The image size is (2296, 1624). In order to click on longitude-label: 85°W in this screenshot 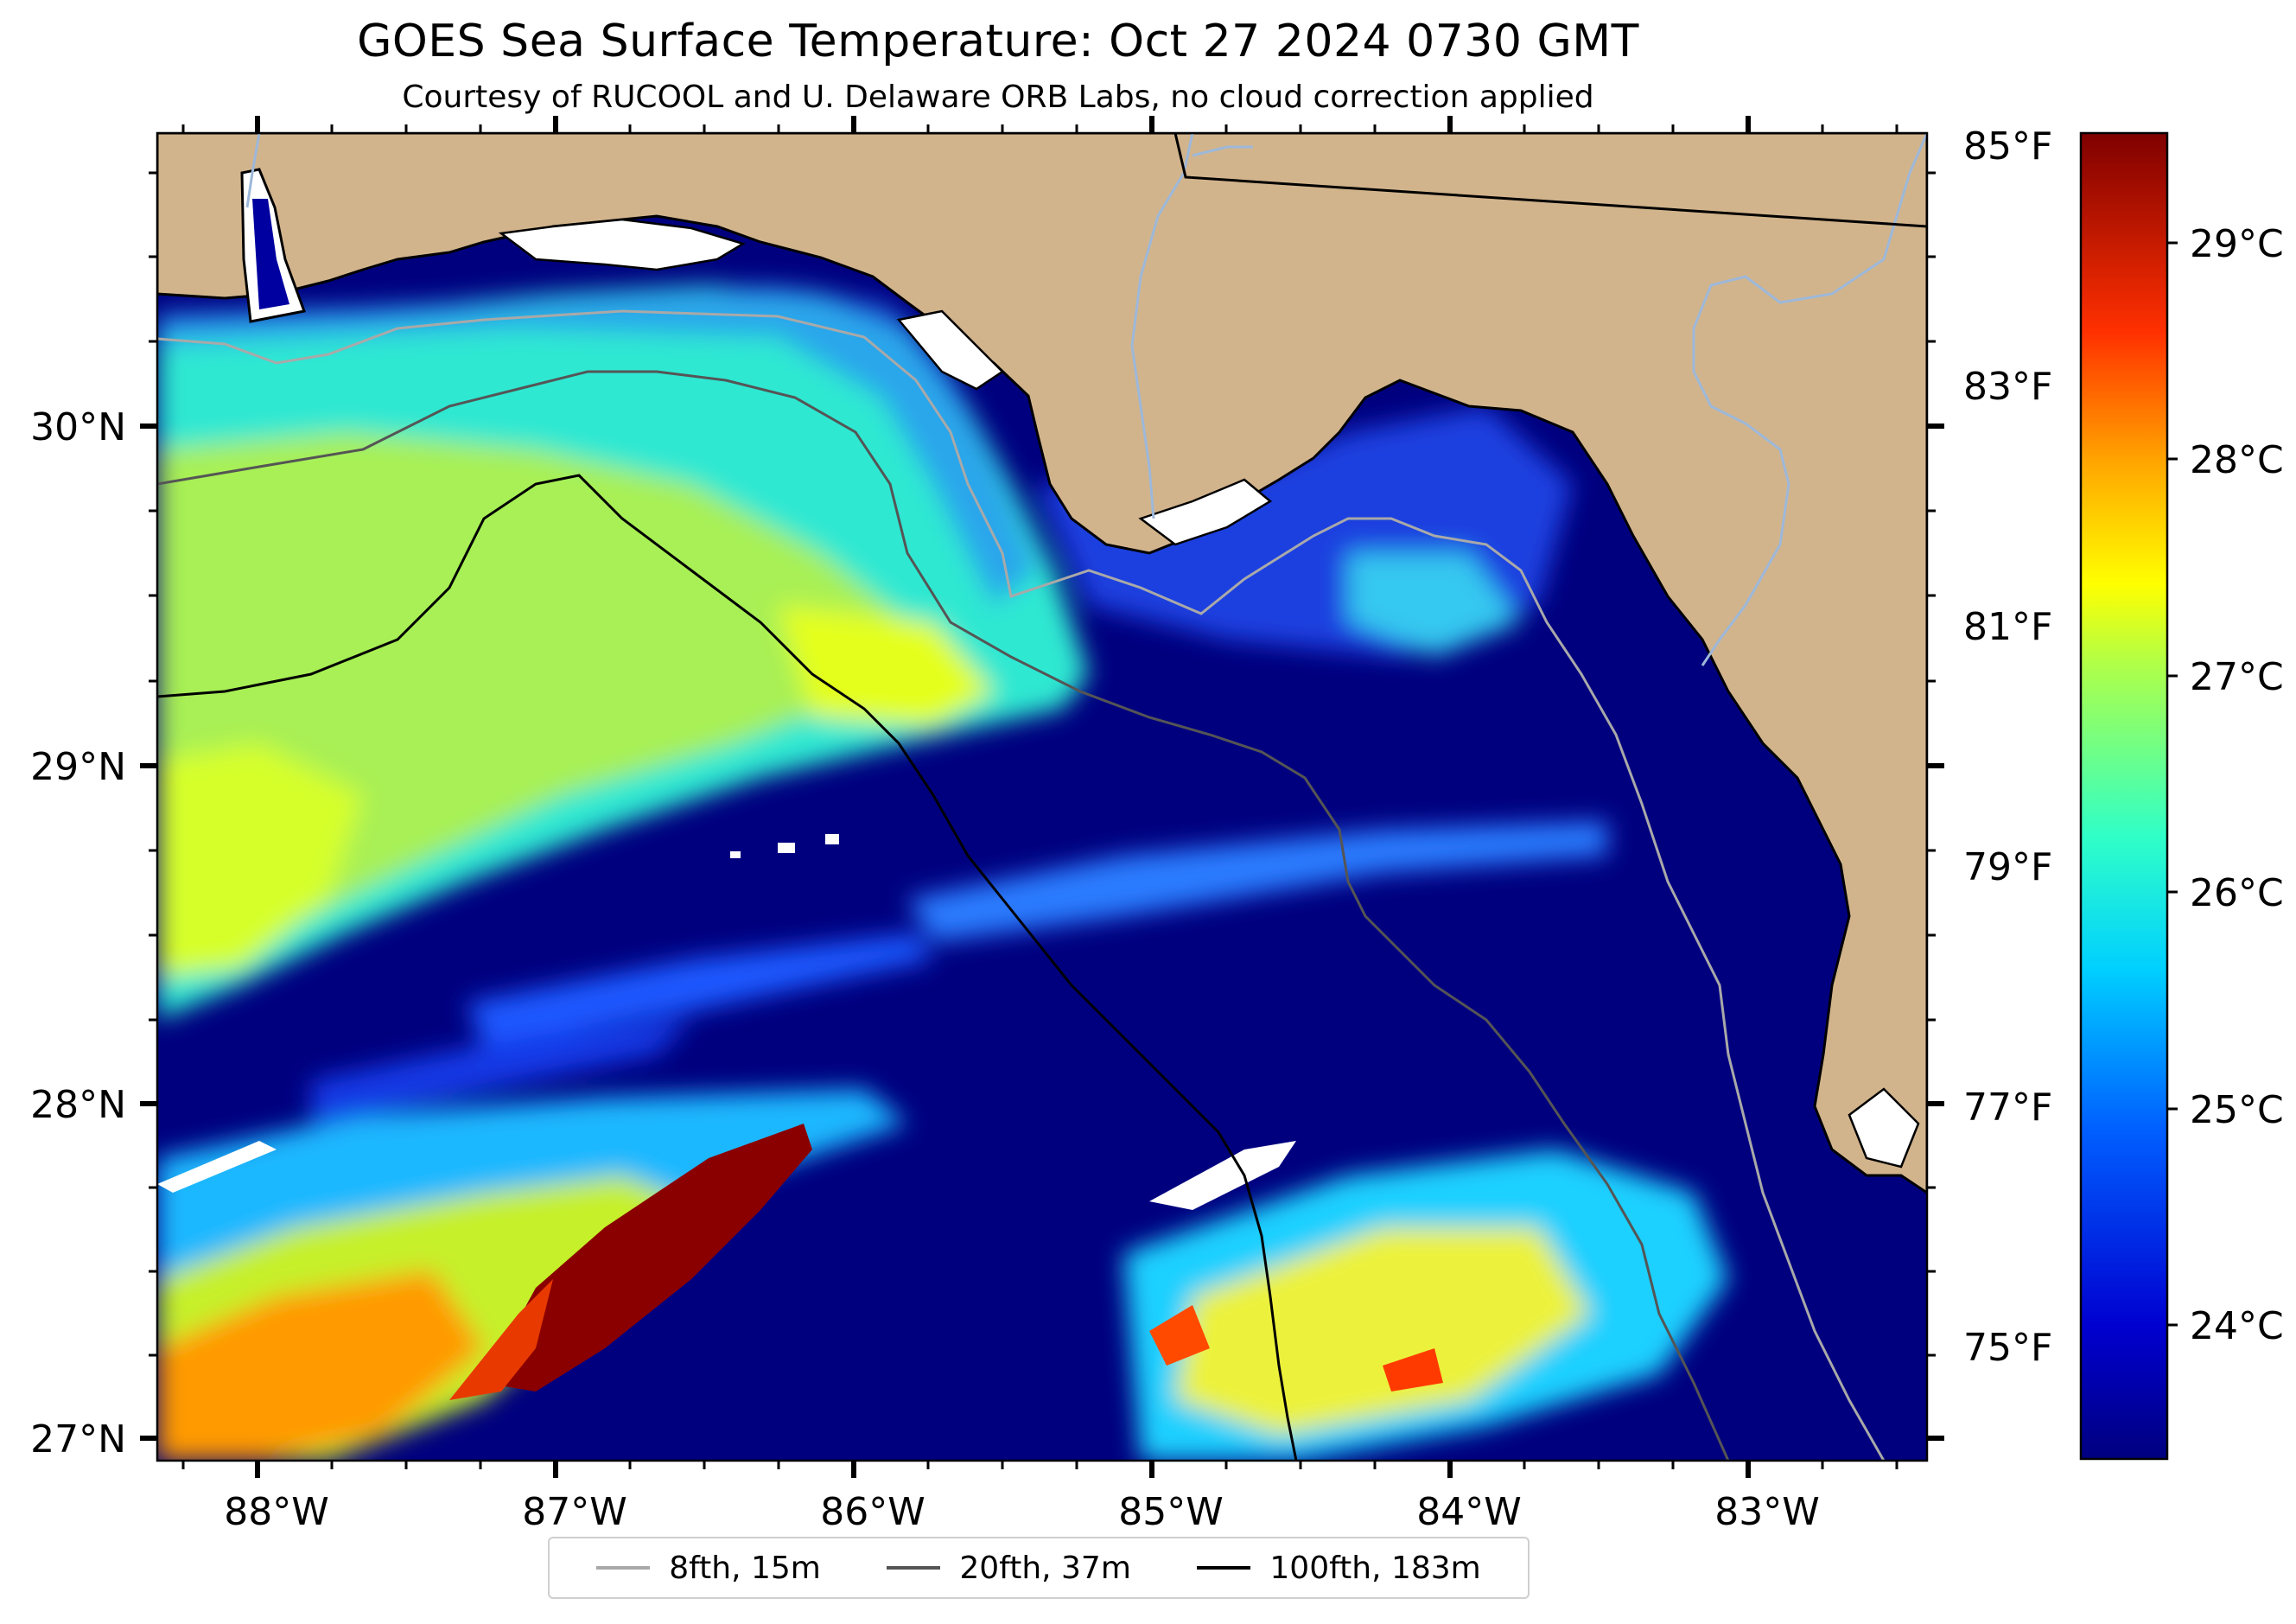, I will do `click(1171, 1512)`.